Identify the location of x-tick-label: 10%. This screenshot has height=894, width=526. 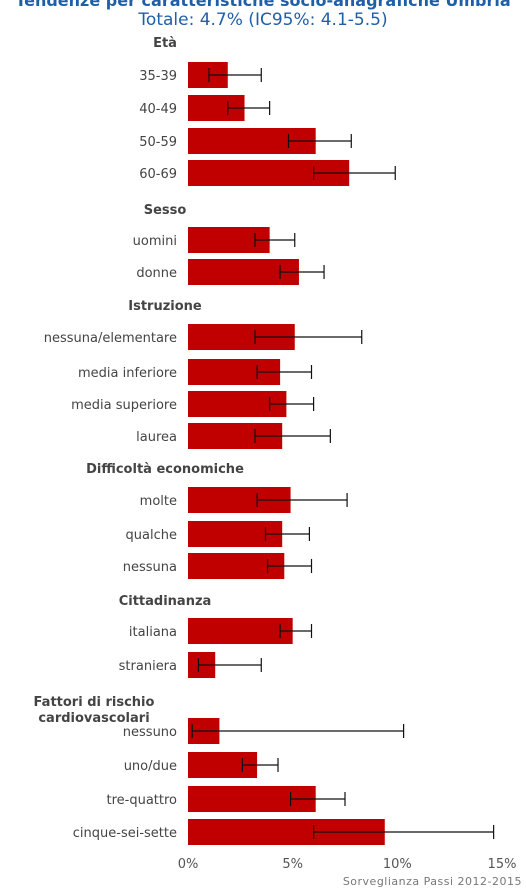
(397, 864).